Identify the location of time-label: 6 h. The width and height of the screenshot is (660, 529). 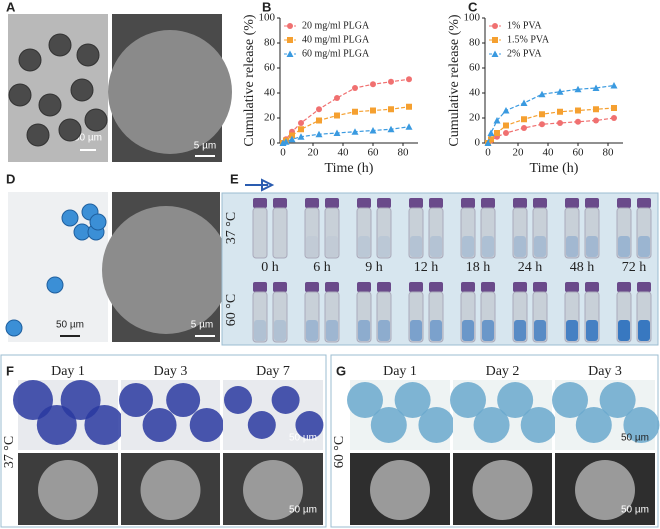
(322, 267).